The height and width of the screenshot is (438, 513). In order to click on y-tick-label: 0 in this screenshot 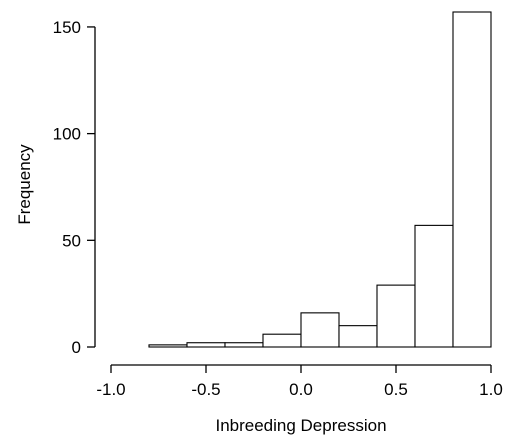, I will do `click(76, 347)`.